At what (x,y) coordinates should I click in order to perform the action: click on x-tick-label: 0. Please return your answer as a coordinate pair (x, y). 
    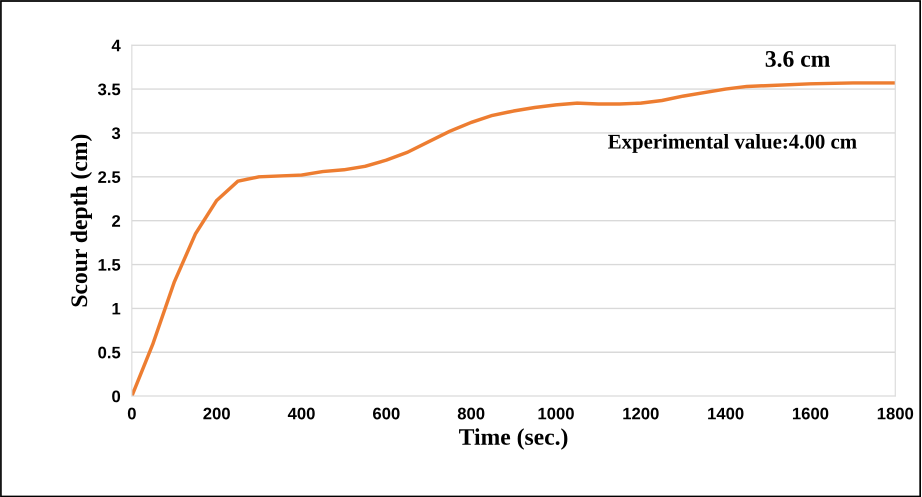
    Looking at the image, I should click on (132, 414).